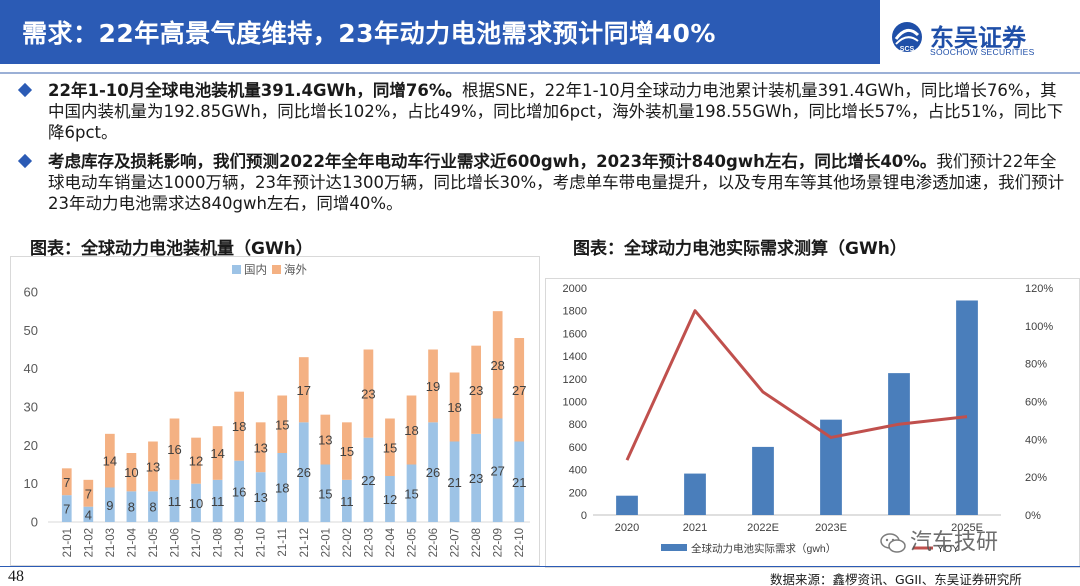  I want to click on y-tick-label: 30, so click(31, 407).